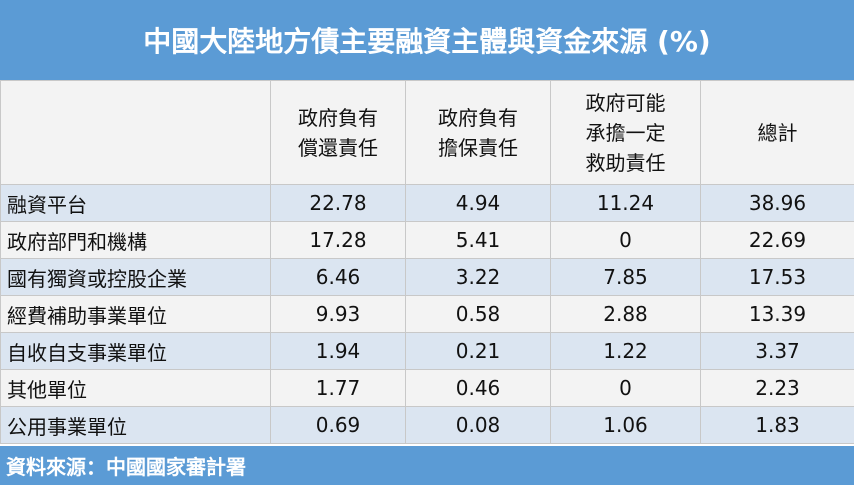  I want to click on value-cell: 6.46, so click(338, 277).